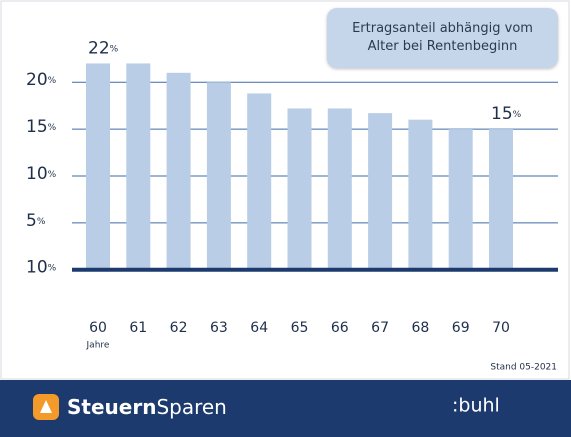  What do you see at coordinates (37, 80) in the screenshot?
I see `y-tick-value: 20` at bounding box center [37, 80].